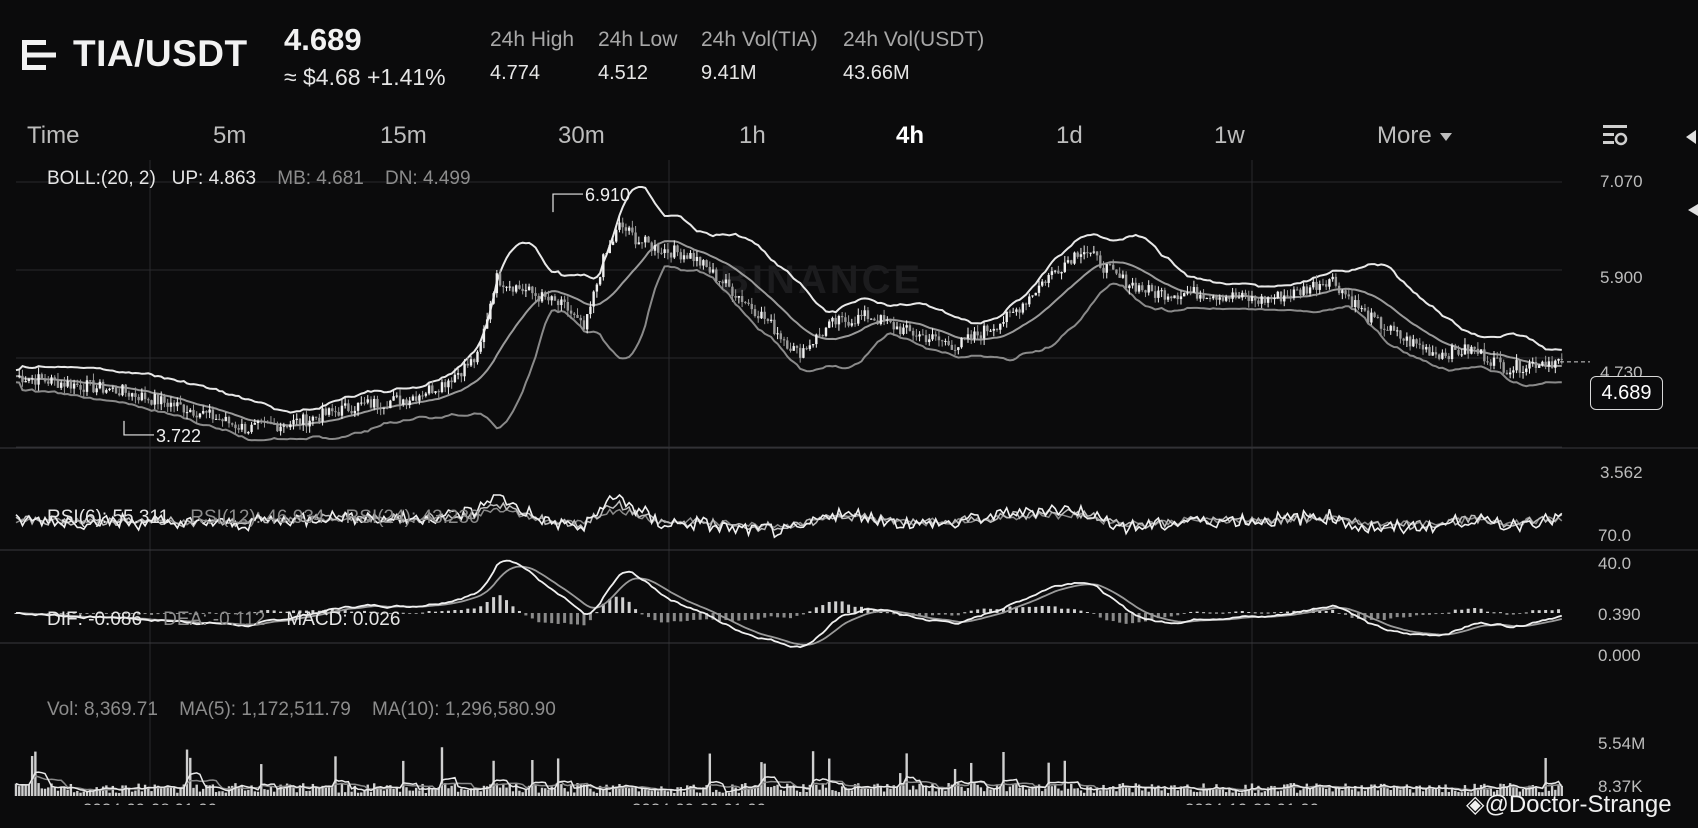  Describe the element at coordinates (230, 135) in the screenshot. I see `tab-5m: 5m` at that location.